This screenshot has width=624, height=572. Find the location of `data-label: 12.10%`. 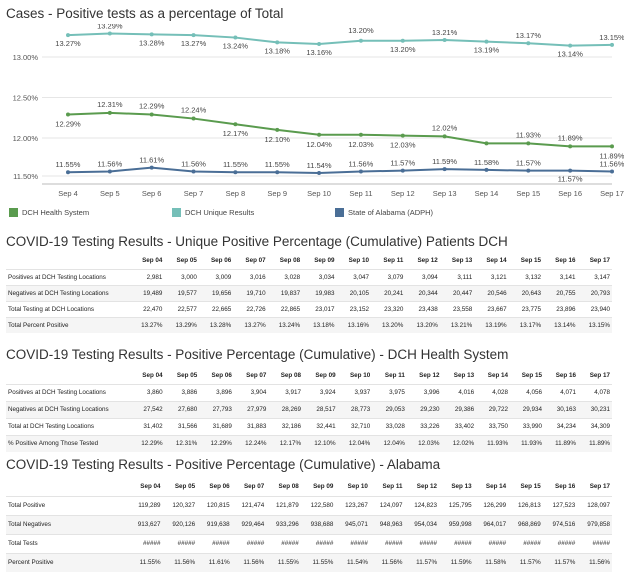

data-label: 12.10% is located at coordinates (278, 139).